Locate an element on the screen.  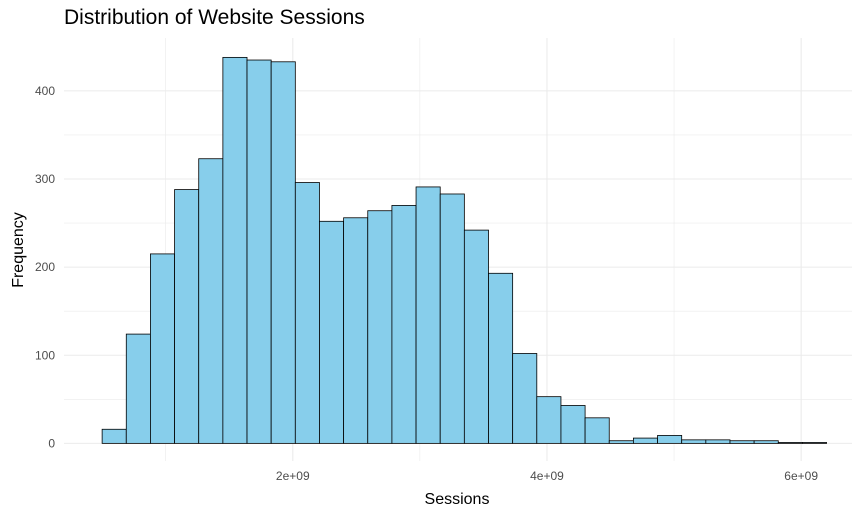
y-tick-label: 200 is located at coordinates (45, 267).